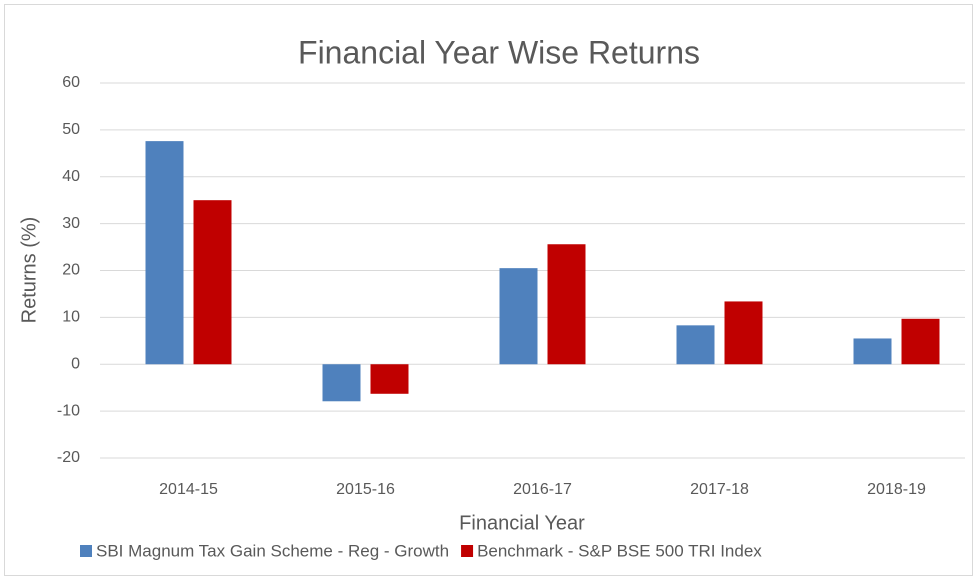 Image resolution: width=977 pixels, height=580 pixels. Describe the element at coordinates (71, 223) in the screenshot. I see `y-tick-label: 30` at that location.